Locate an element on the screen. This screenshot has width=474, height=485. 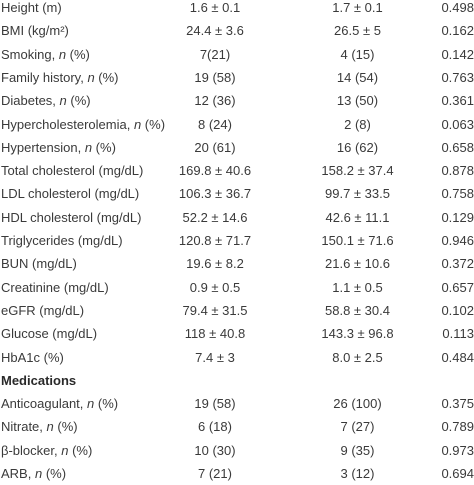
row-label-text: Triglycerides (mg/dL) is located at coordinates (62, 240).